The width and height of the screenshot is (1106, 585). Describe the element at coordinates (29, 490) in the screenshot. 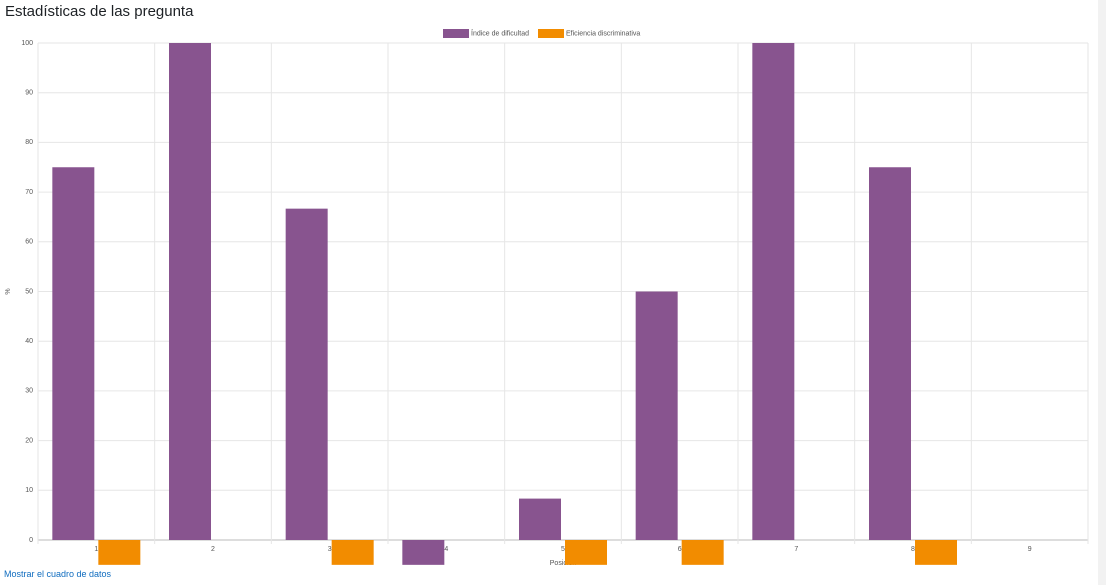

I see `y-tick-label: 10` at that location.